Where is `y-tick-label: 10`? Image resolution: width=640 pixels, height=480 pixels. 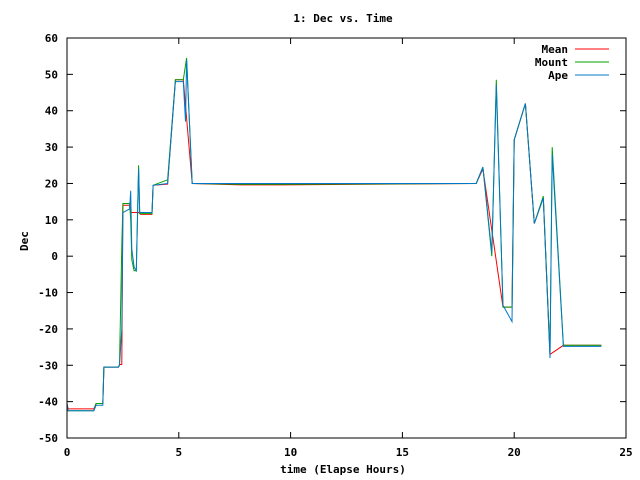
y-tick-label: 10 is located at coordinates (51, 220).